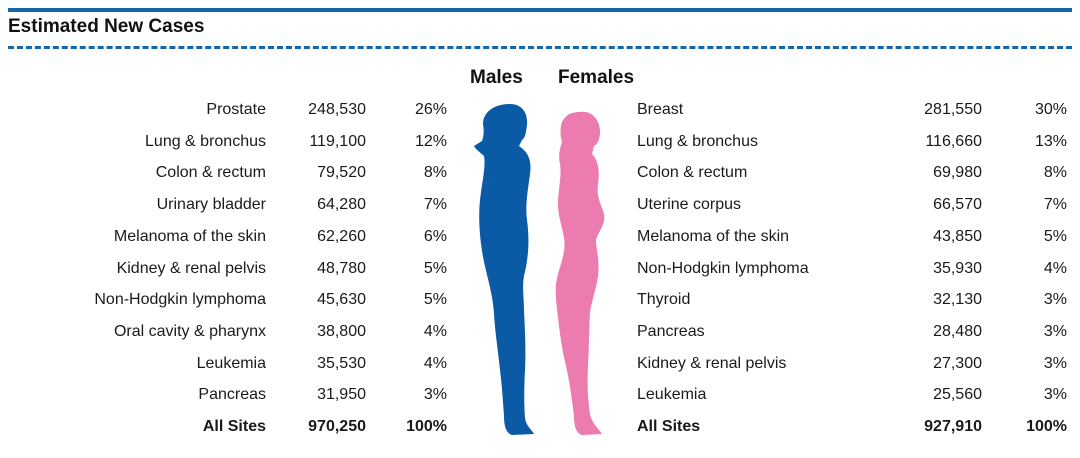 The width and height of the screenshot is (1080, 458). What do you see at coordinates (435, 395) in the screenshot?
I see `male-percent-cell: 3%` at bounding box center [435, 395].